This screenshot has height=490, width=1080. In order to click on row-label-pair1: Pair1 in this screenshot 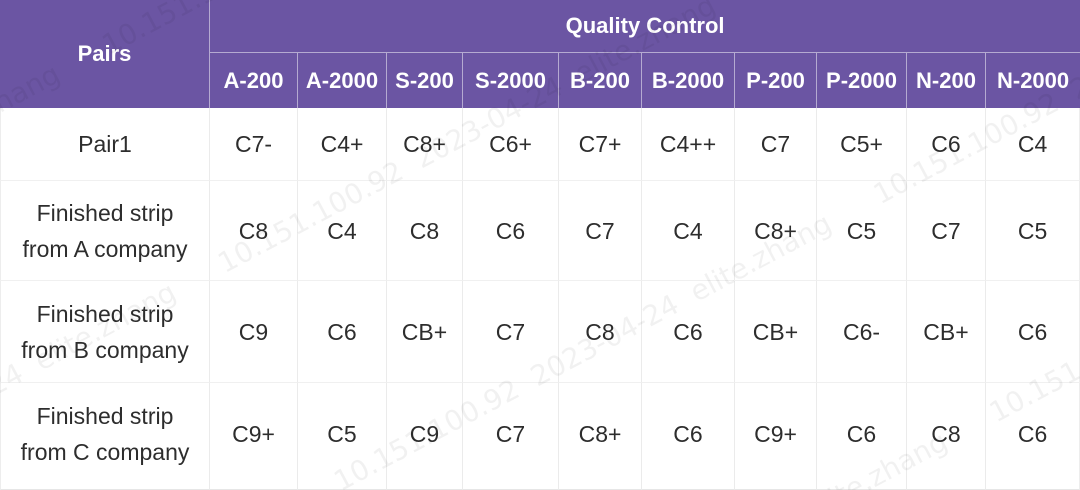, I will do `click(105, 144)`.